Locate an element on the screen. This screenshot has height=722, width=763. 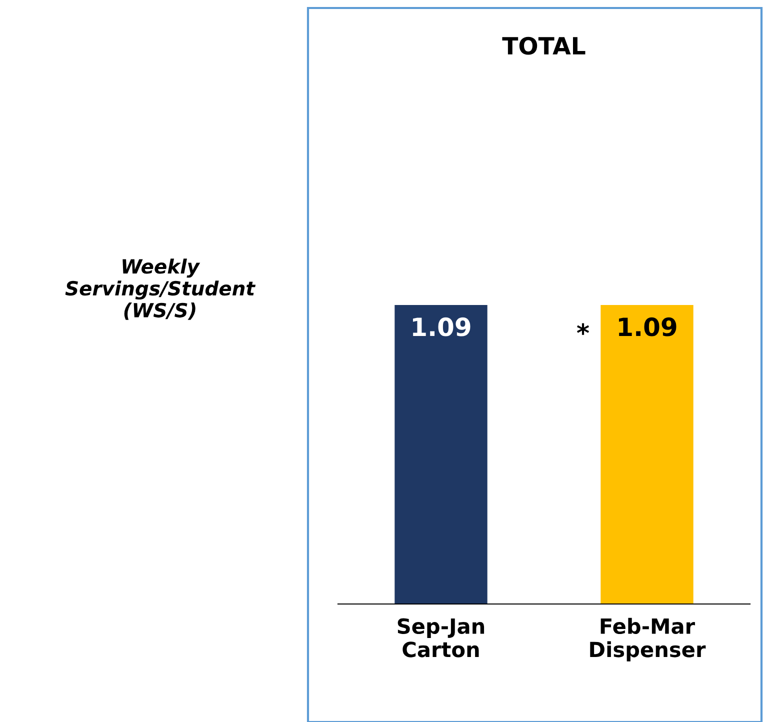
y-axis-title: Weekly Servings/Student (WS/S) is located at coordinates (160, 289).